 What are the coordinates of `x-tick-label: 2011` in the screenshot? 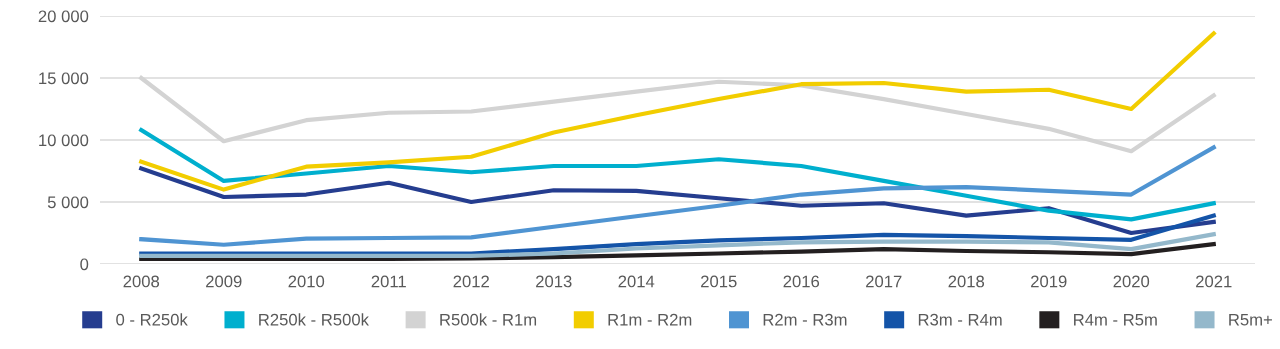 It's located at (388, 281).